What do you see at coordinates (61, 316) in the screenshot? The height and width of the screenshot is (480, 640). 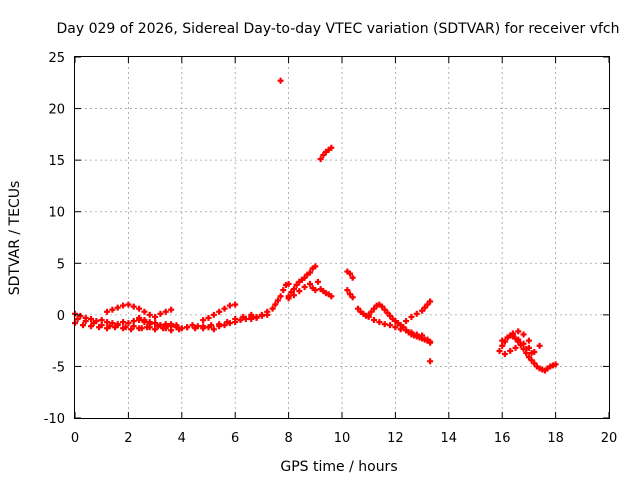 I see `y-tick-label: 0` at bounding box center [61, 316].